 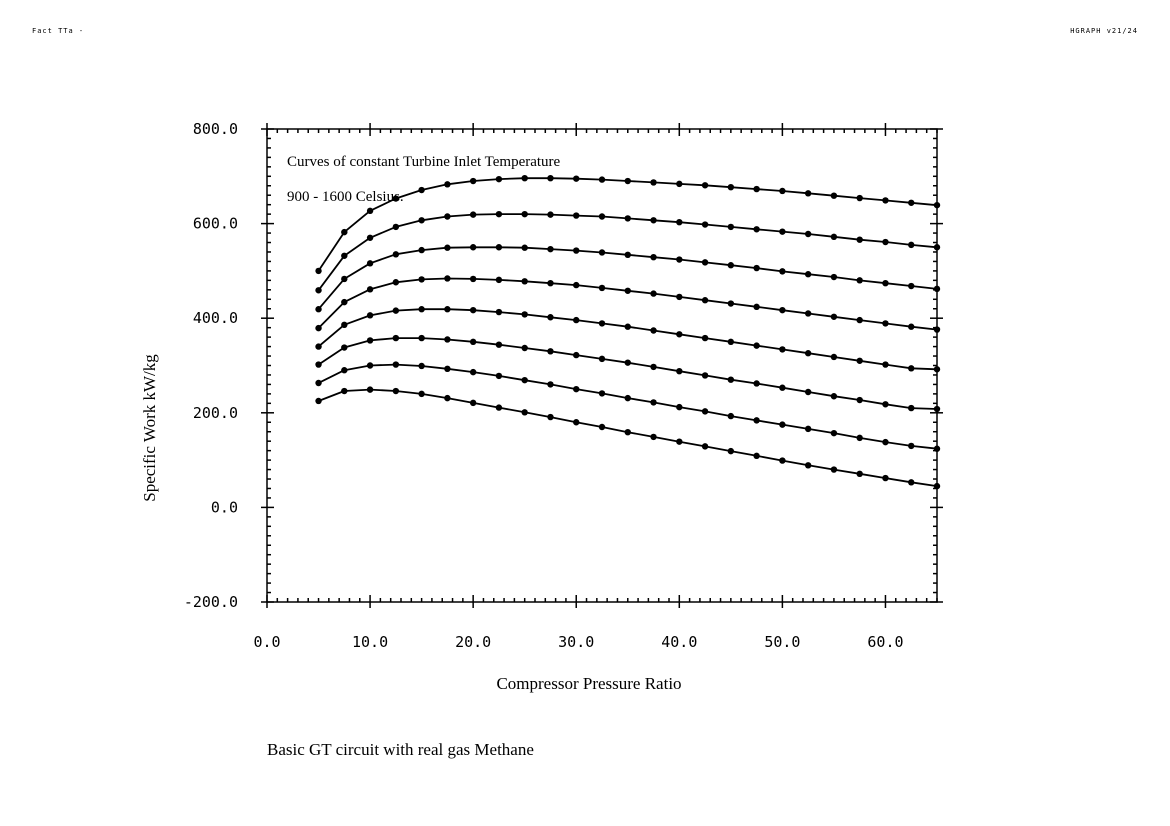 I want to click on x-axis-label: Compressor Pressure Ratio, so click(x=588, y=683).